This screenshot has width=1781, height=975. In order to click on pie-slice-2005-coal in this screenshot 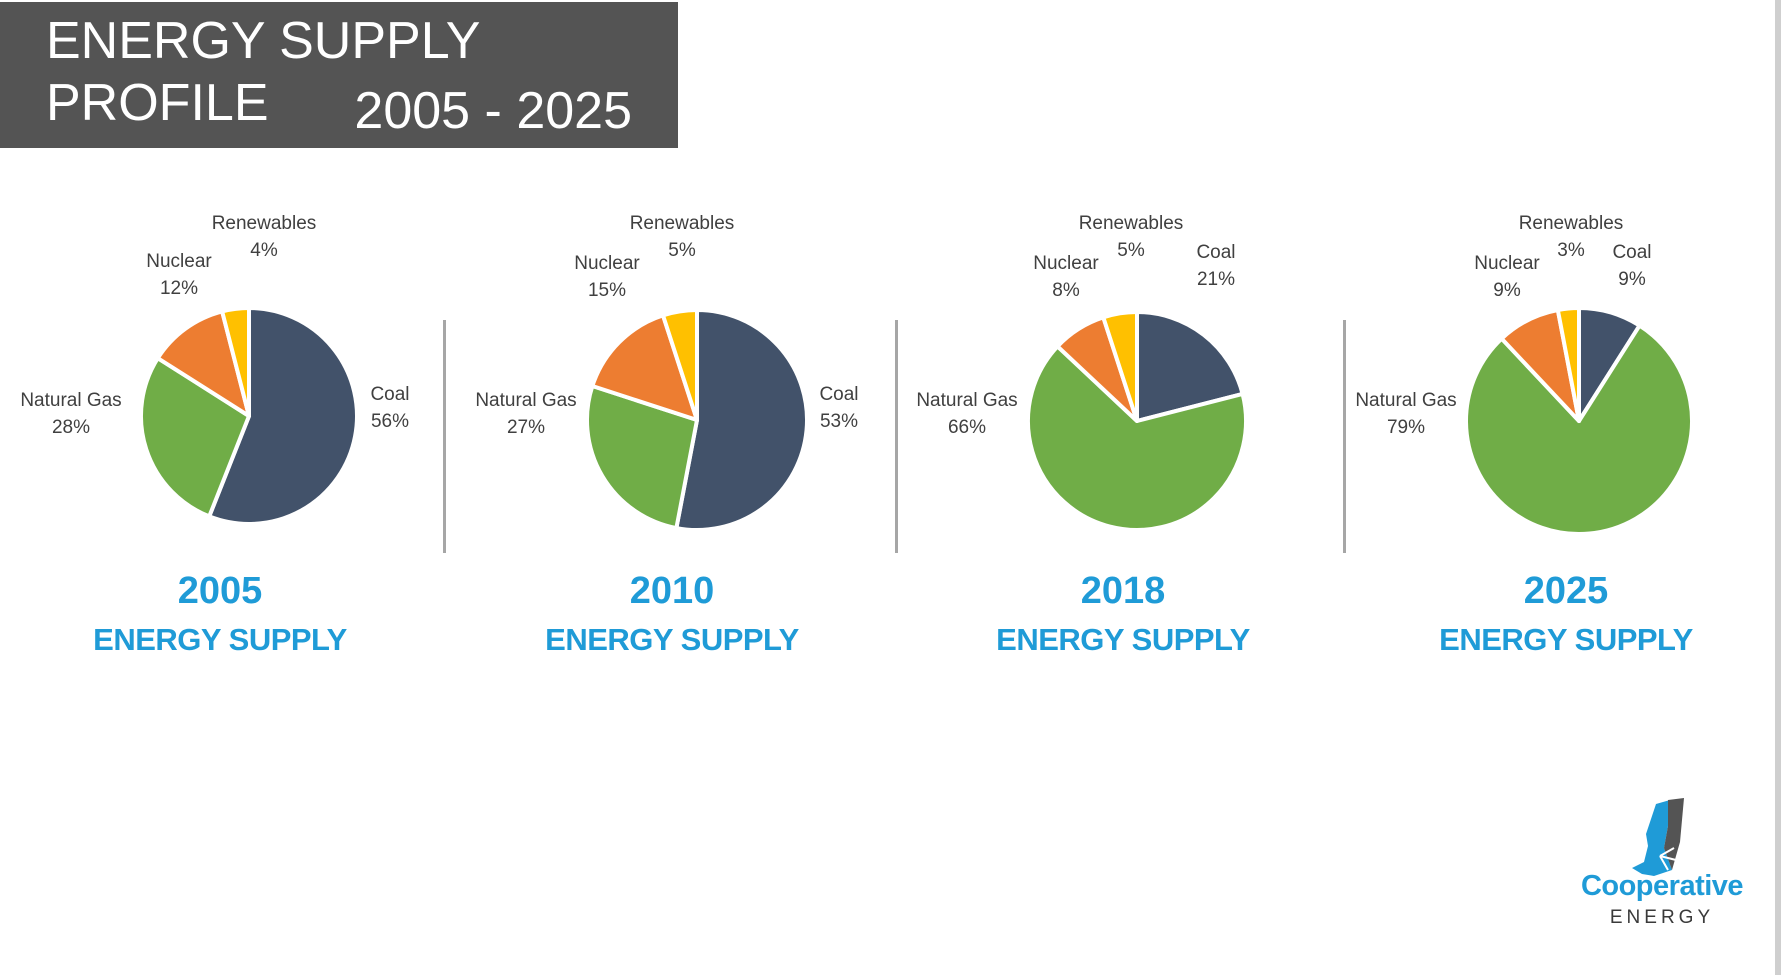, I will do `click(283, 416)`.